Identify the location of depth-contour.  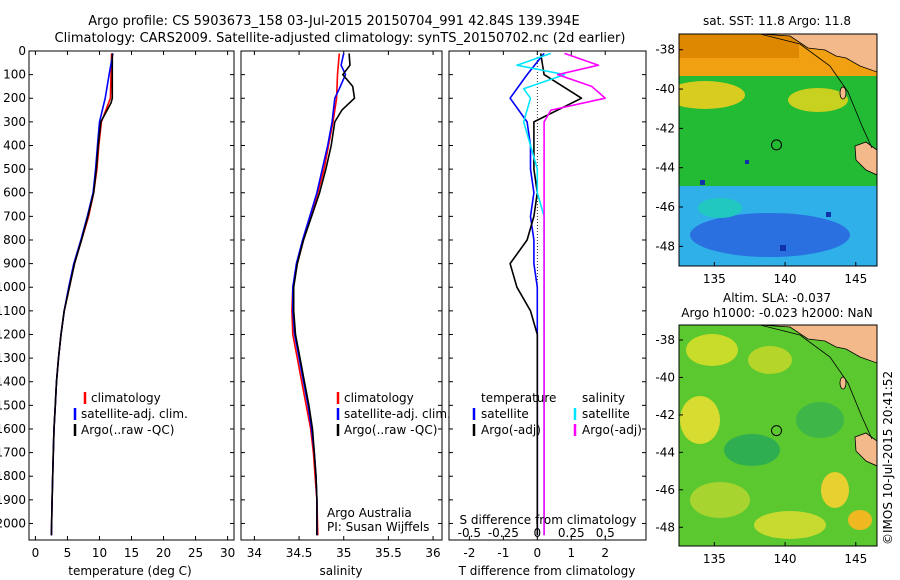
(816, 382).